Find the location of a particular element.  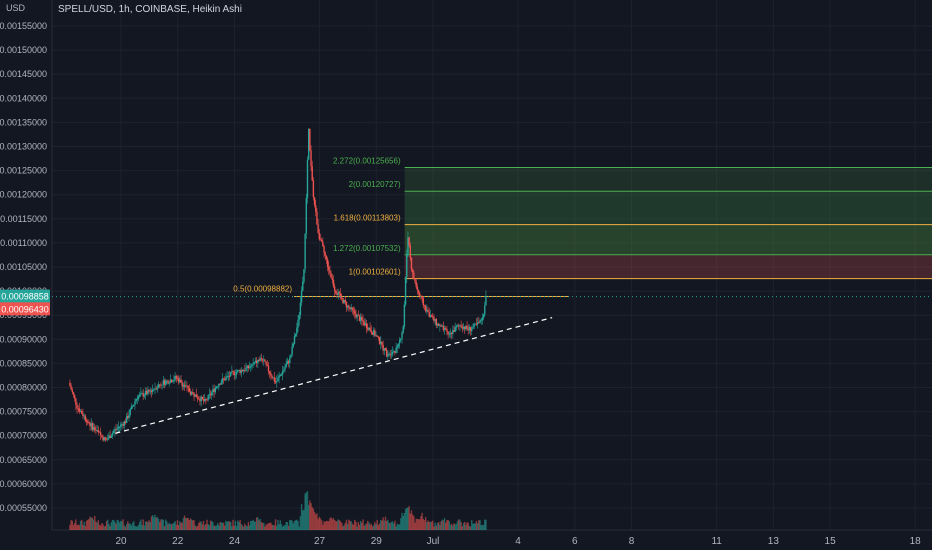

fib-level-label: 1(0.00102601) is located at coordinates (375, 272).